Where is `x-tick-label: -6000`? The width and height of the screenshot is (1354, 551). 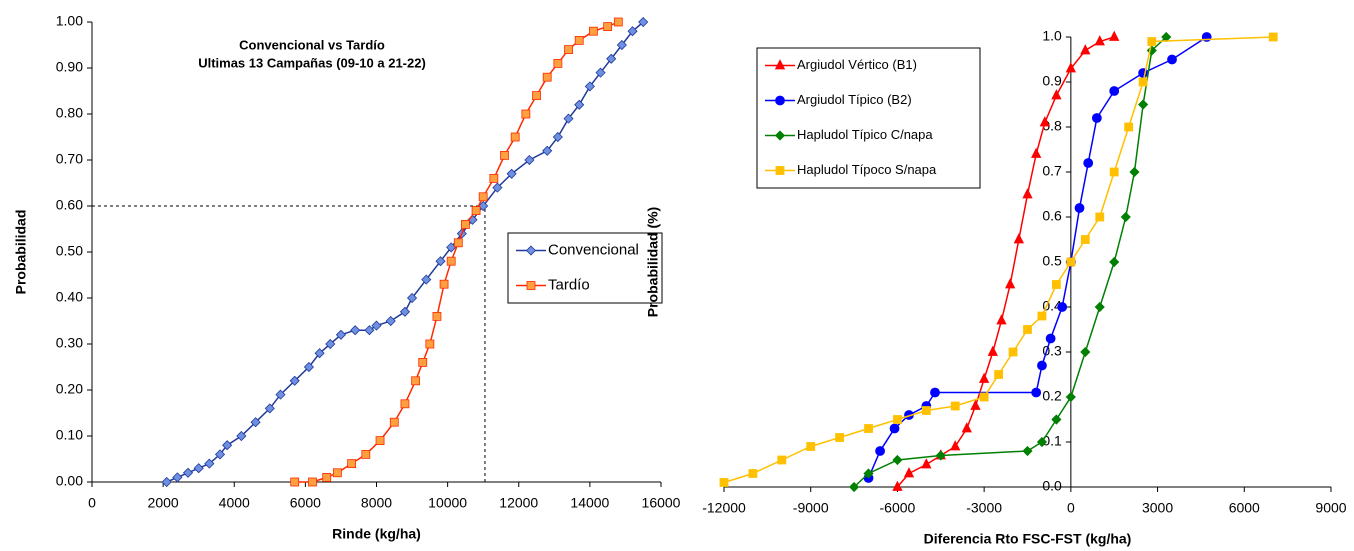
x-tick-label: -6000 is located at coordinates (898, 508).